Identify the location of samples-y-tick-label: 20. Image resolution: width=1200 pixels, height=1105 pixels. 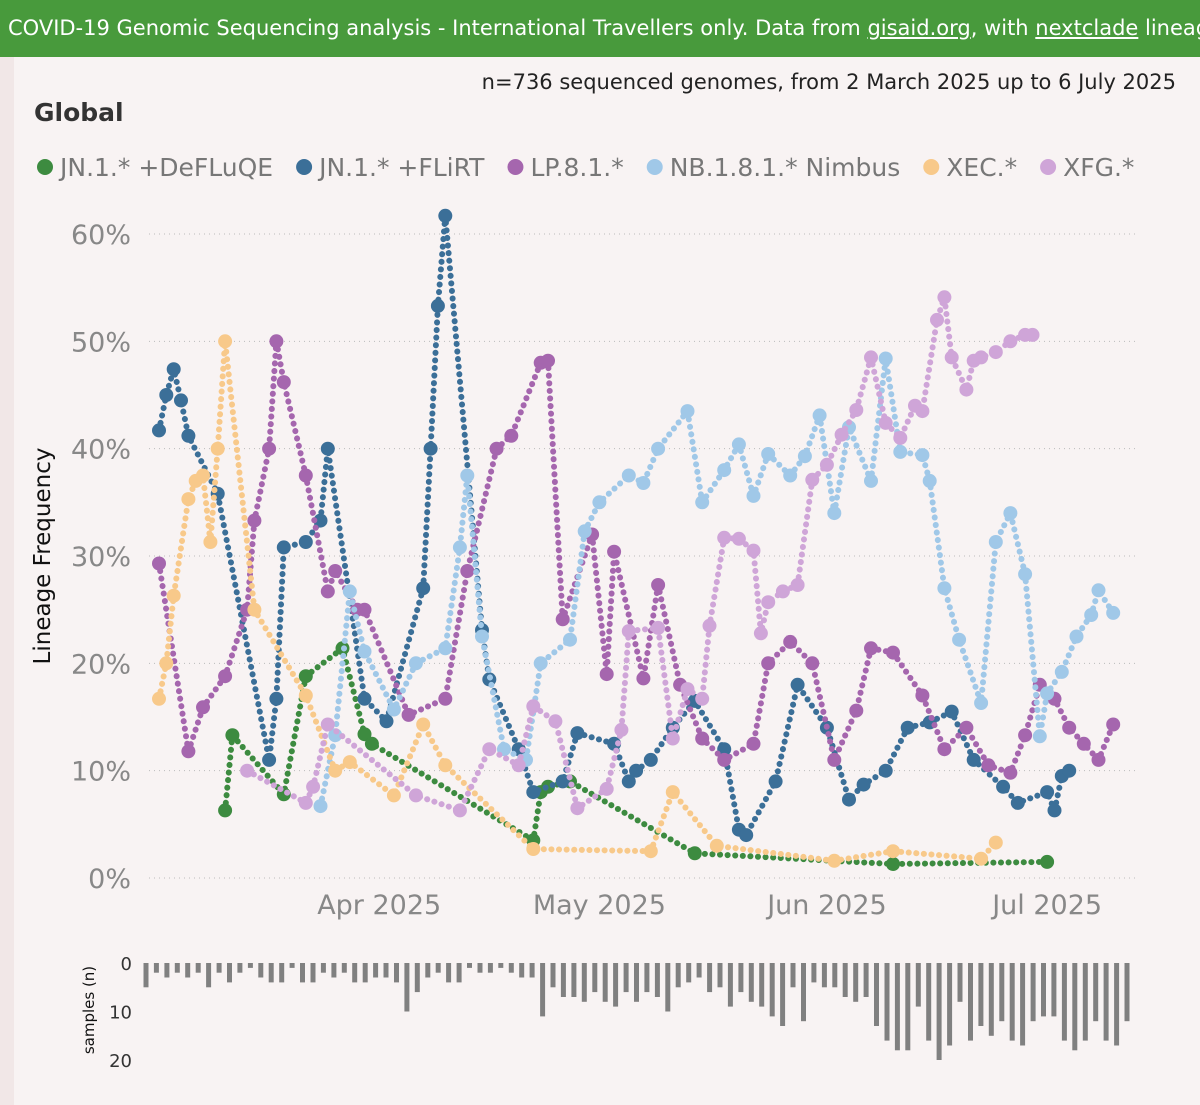
(120, 1061).